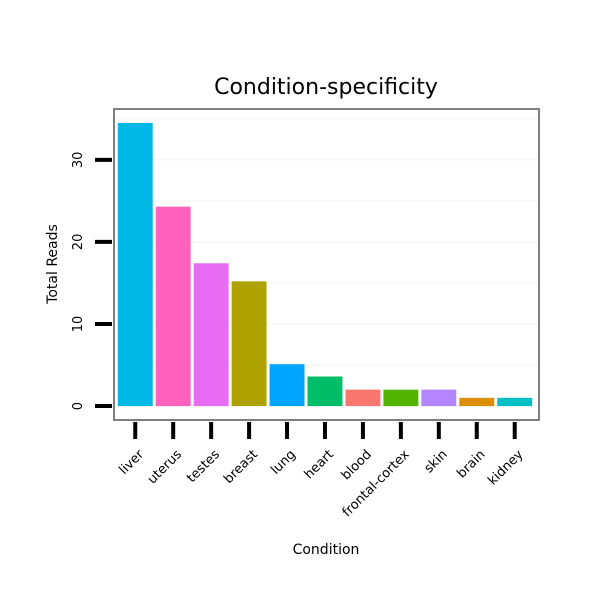 This screenshot has width=600, height=604. I want to click on bar-uterus, so click(173, 306).